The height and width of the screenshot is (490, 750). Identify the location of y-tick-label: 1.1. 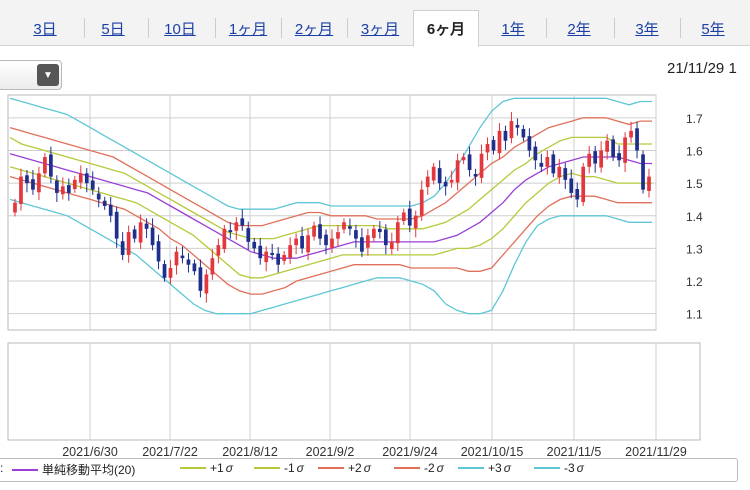
(694, 315).